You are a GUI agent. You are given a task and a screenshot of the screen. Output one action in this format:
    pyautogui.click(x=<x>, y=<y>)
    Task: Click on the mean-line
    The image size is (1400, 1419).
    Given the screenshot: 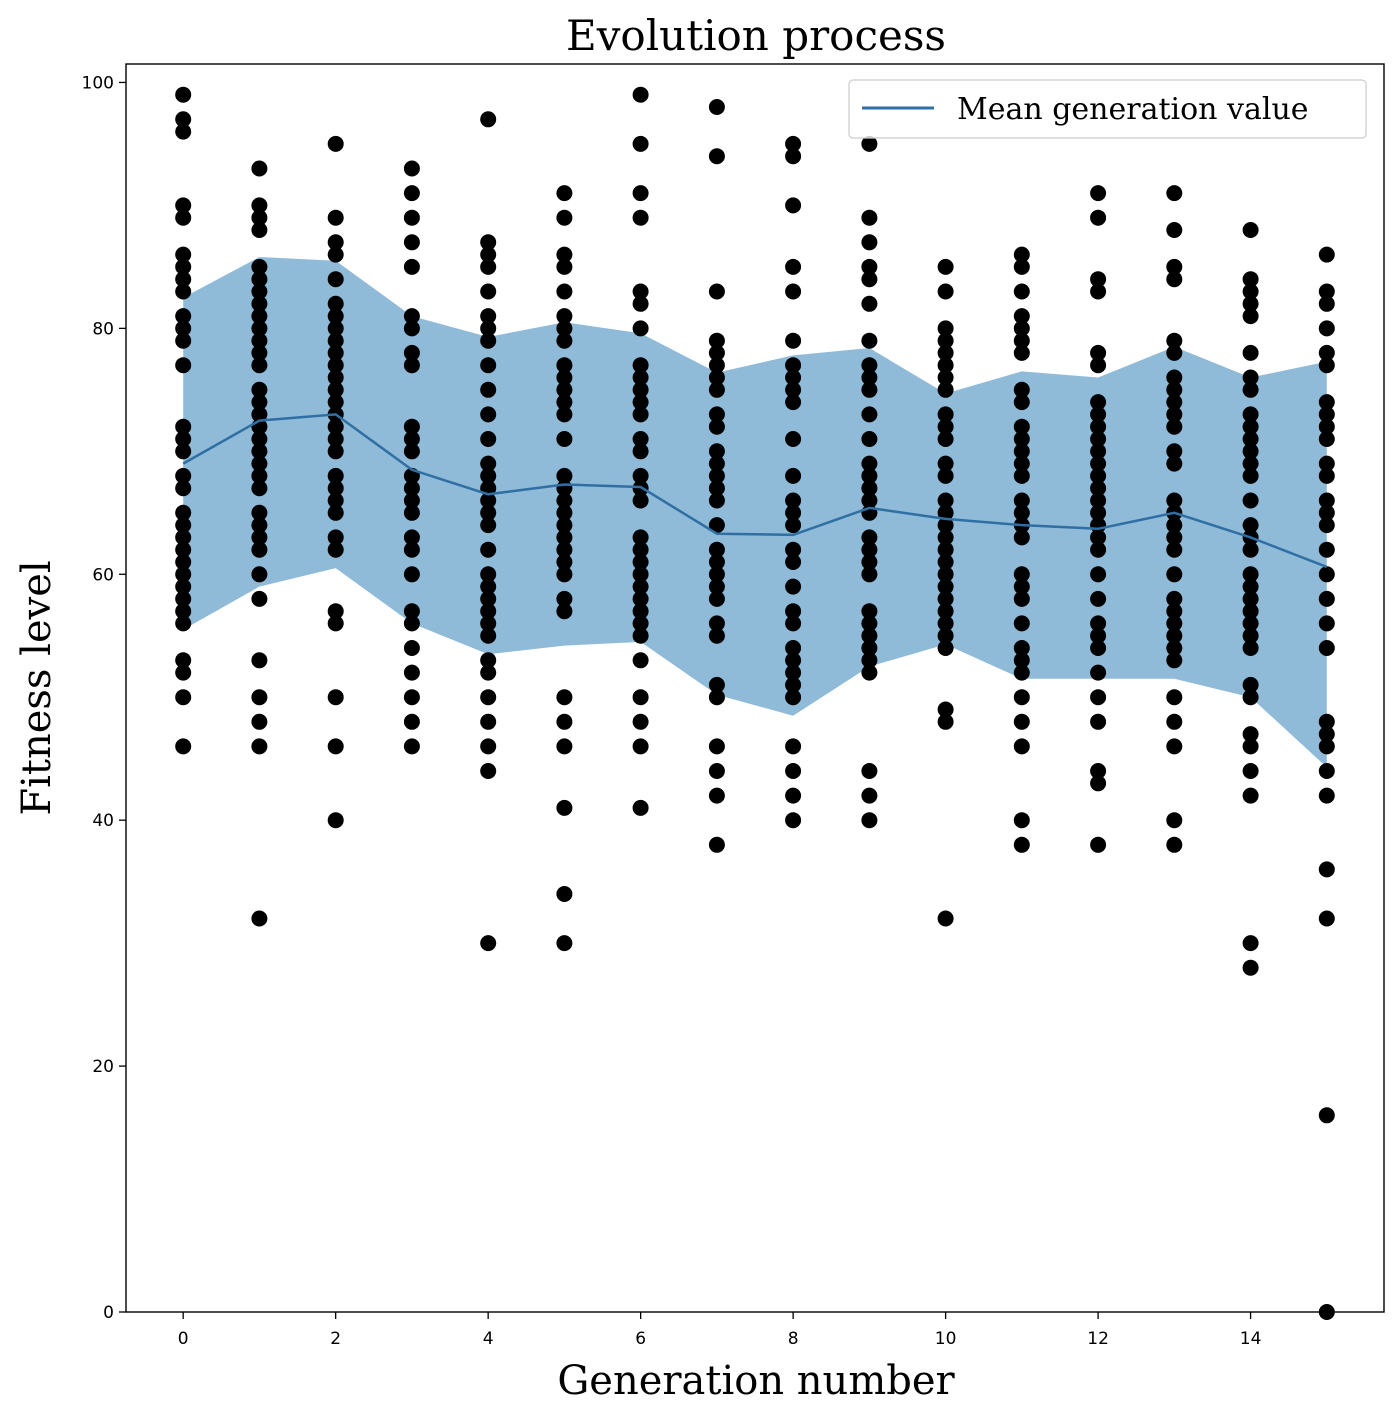 What is the action you would take?
    pyautogui.click(x=755, y=491)
    